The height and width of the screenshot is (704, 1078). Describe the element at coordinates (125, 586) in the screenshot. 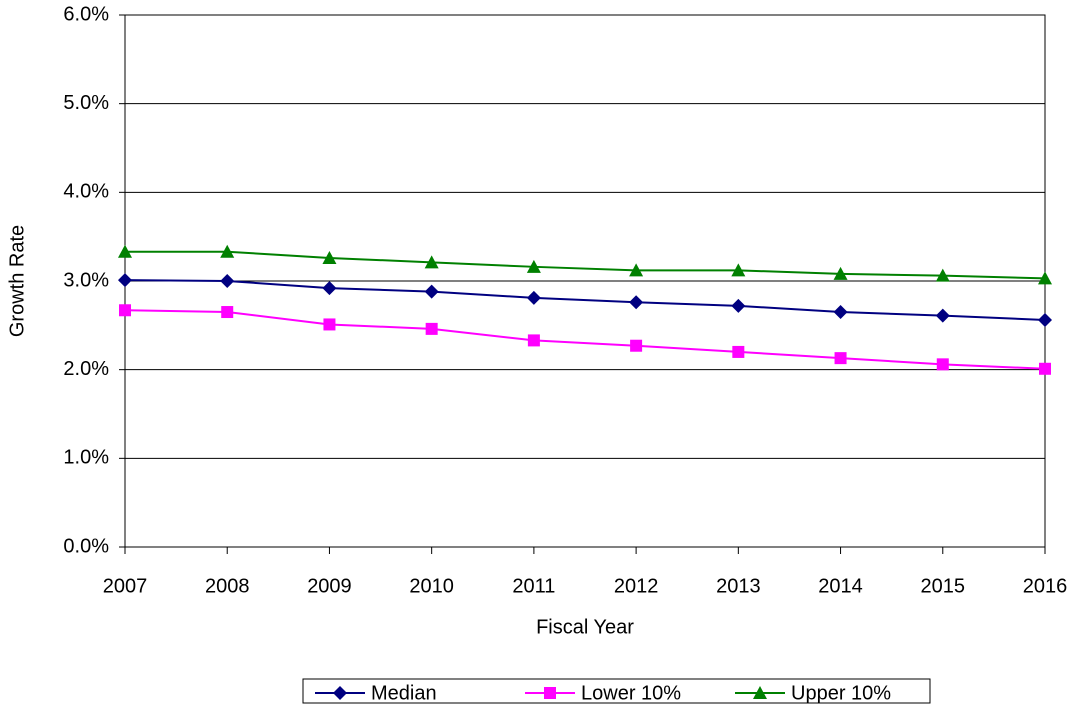

I see `x-tick-label: 2007` at that location.